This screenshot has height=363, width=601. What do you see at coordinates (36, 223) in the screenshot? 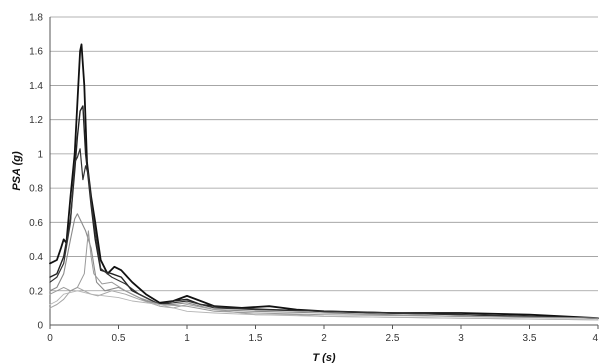
I see `y-tick-label: 0.6` at bounding box center [36, 223].